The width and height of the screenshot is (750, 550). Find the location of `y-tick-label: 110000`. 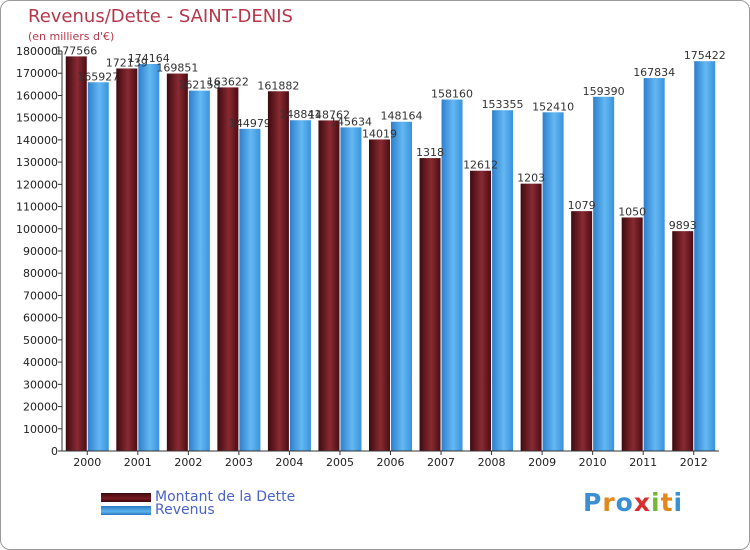

y-tick-label: 110000 is located at coordinates (37, 207).